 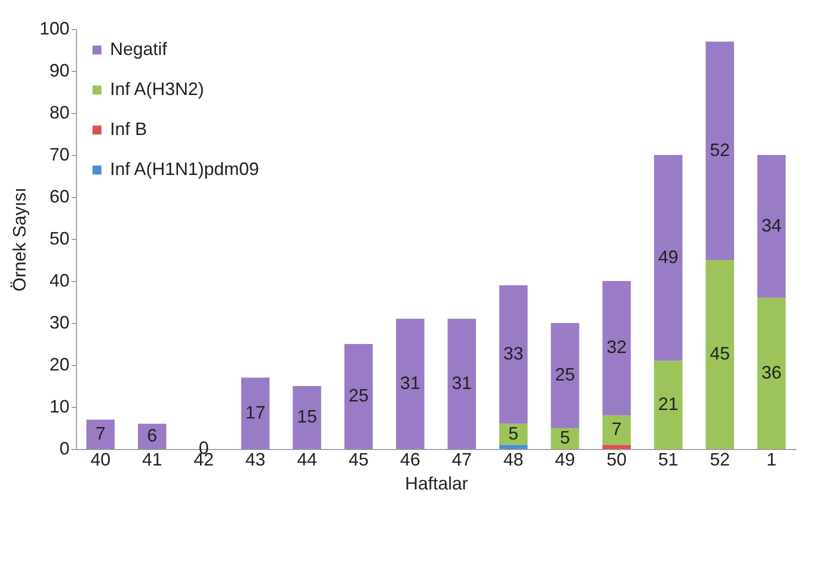 I want to click on x-tick-label: 1, so click(x=771, y=460).